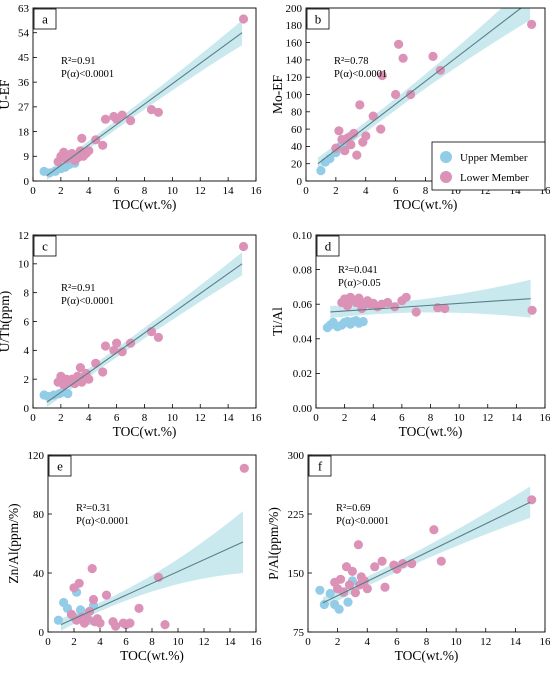 This screenshot has height=676, width=550. I want to click on y-tick-label: 63, so click(24, 9).